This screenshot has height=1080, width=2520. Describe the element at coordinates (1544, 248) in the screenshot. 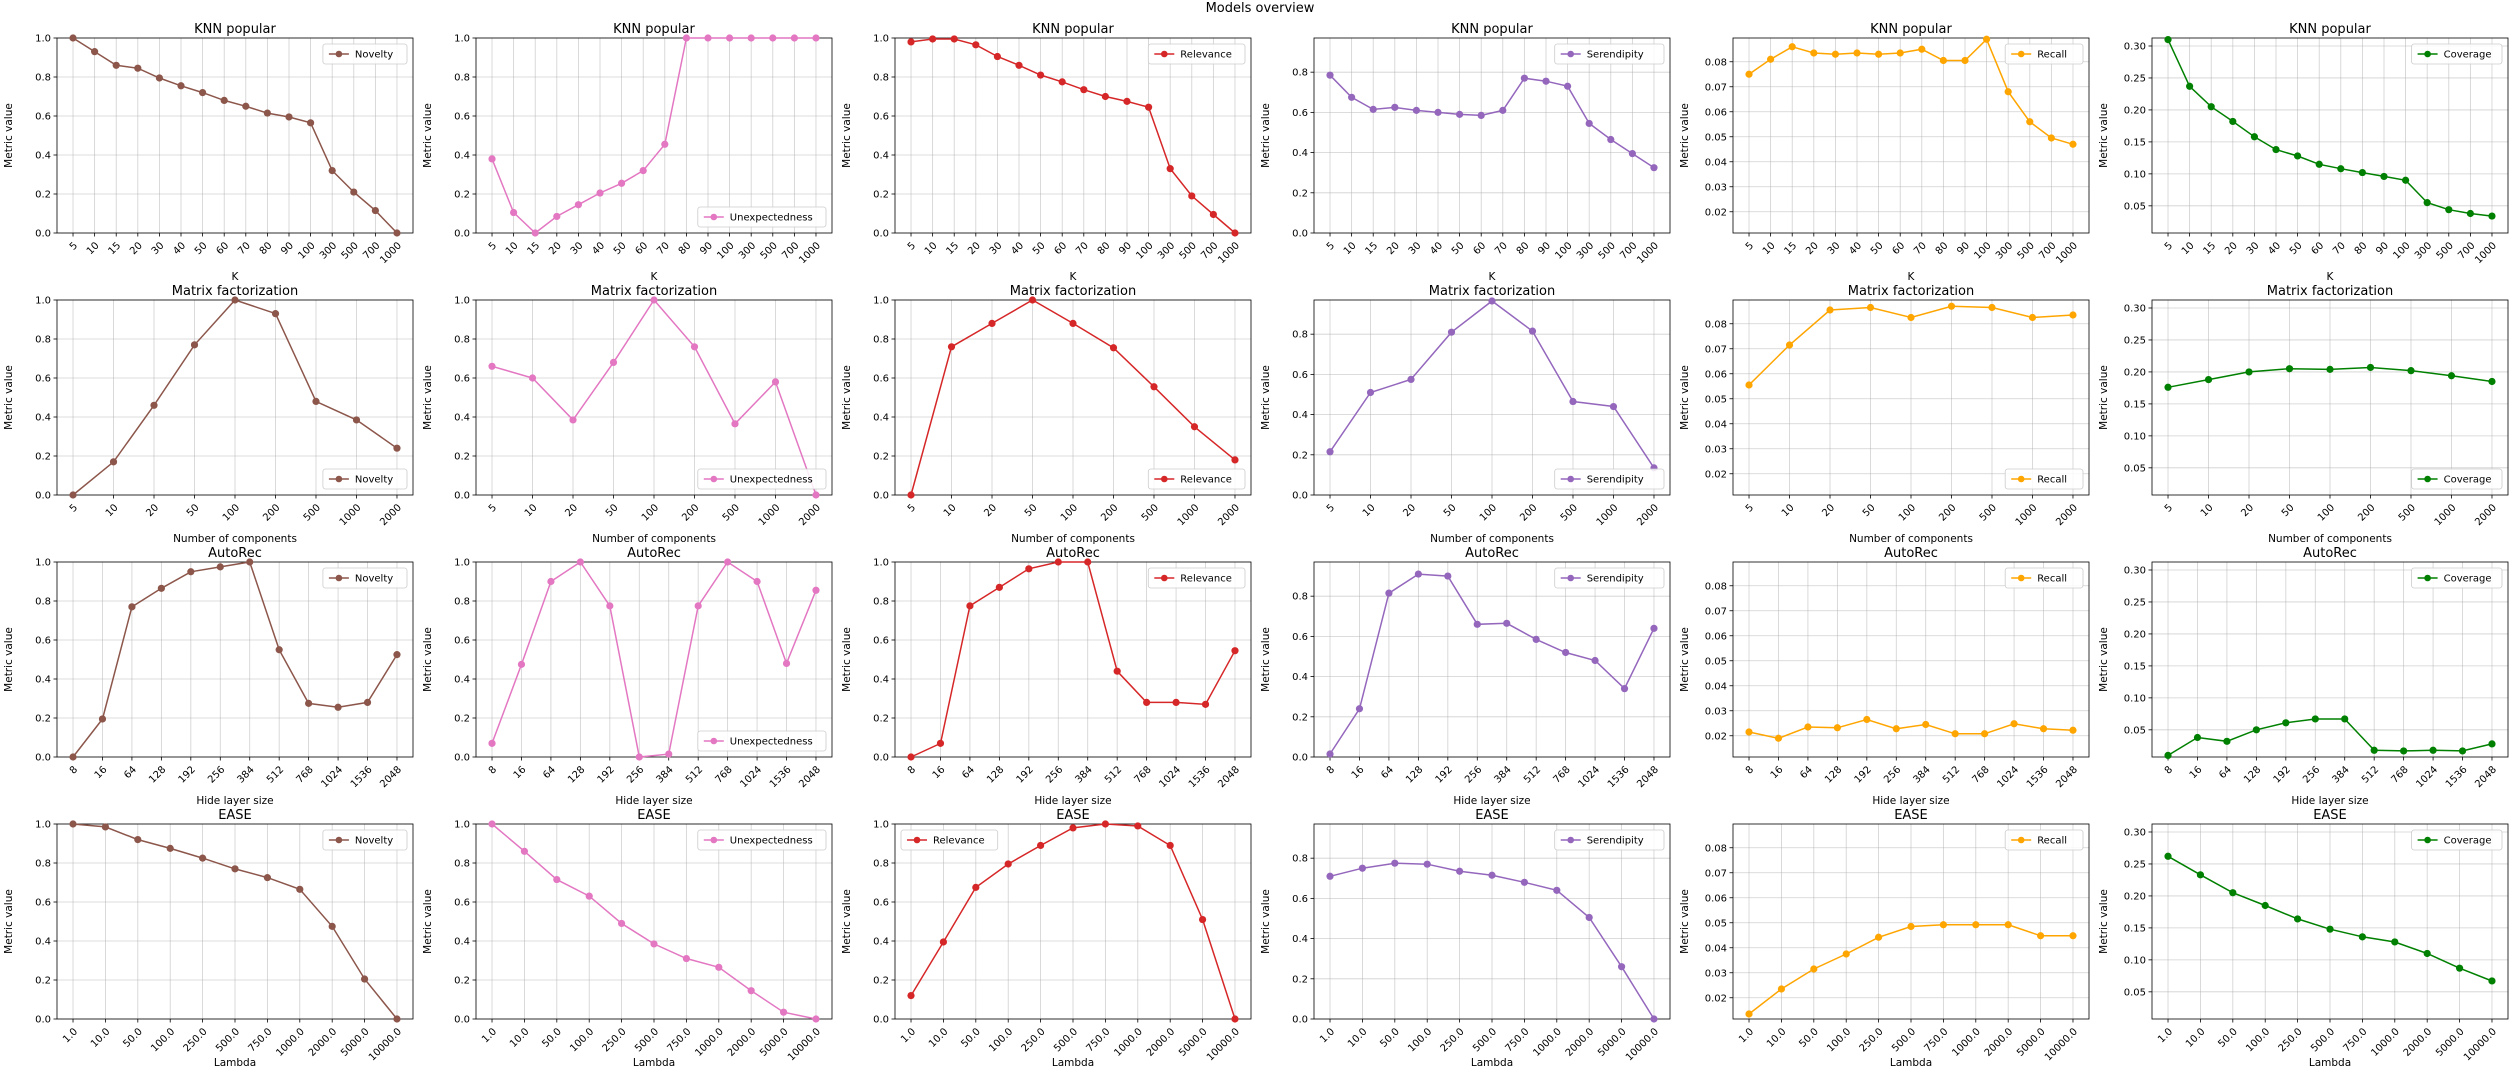

I see `x-tick-label: 90` at that location.